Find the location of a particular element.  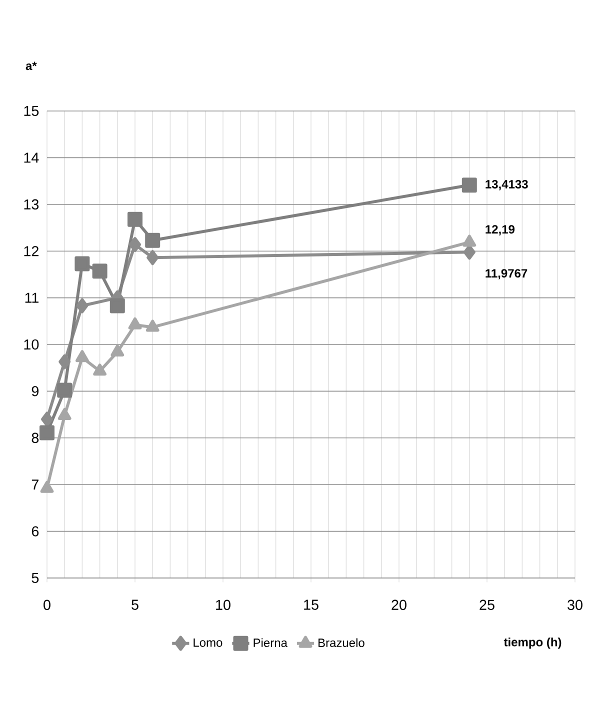

x-tick-label: 15 is located at coordinates (311, 605).